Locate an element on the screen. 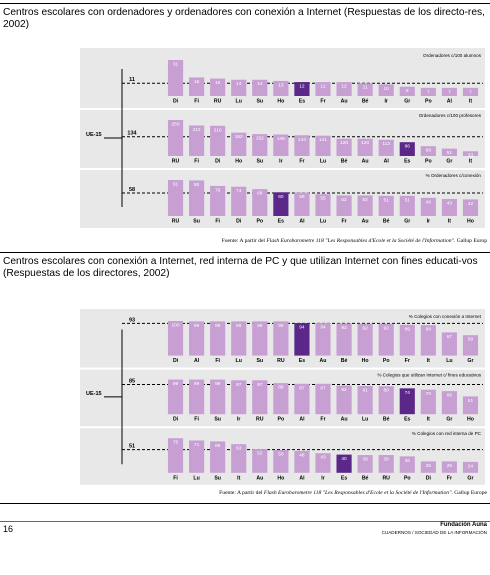 The width and height of the screenshot is (490, 575). bottom-rule is located at coordinates (245, 503).